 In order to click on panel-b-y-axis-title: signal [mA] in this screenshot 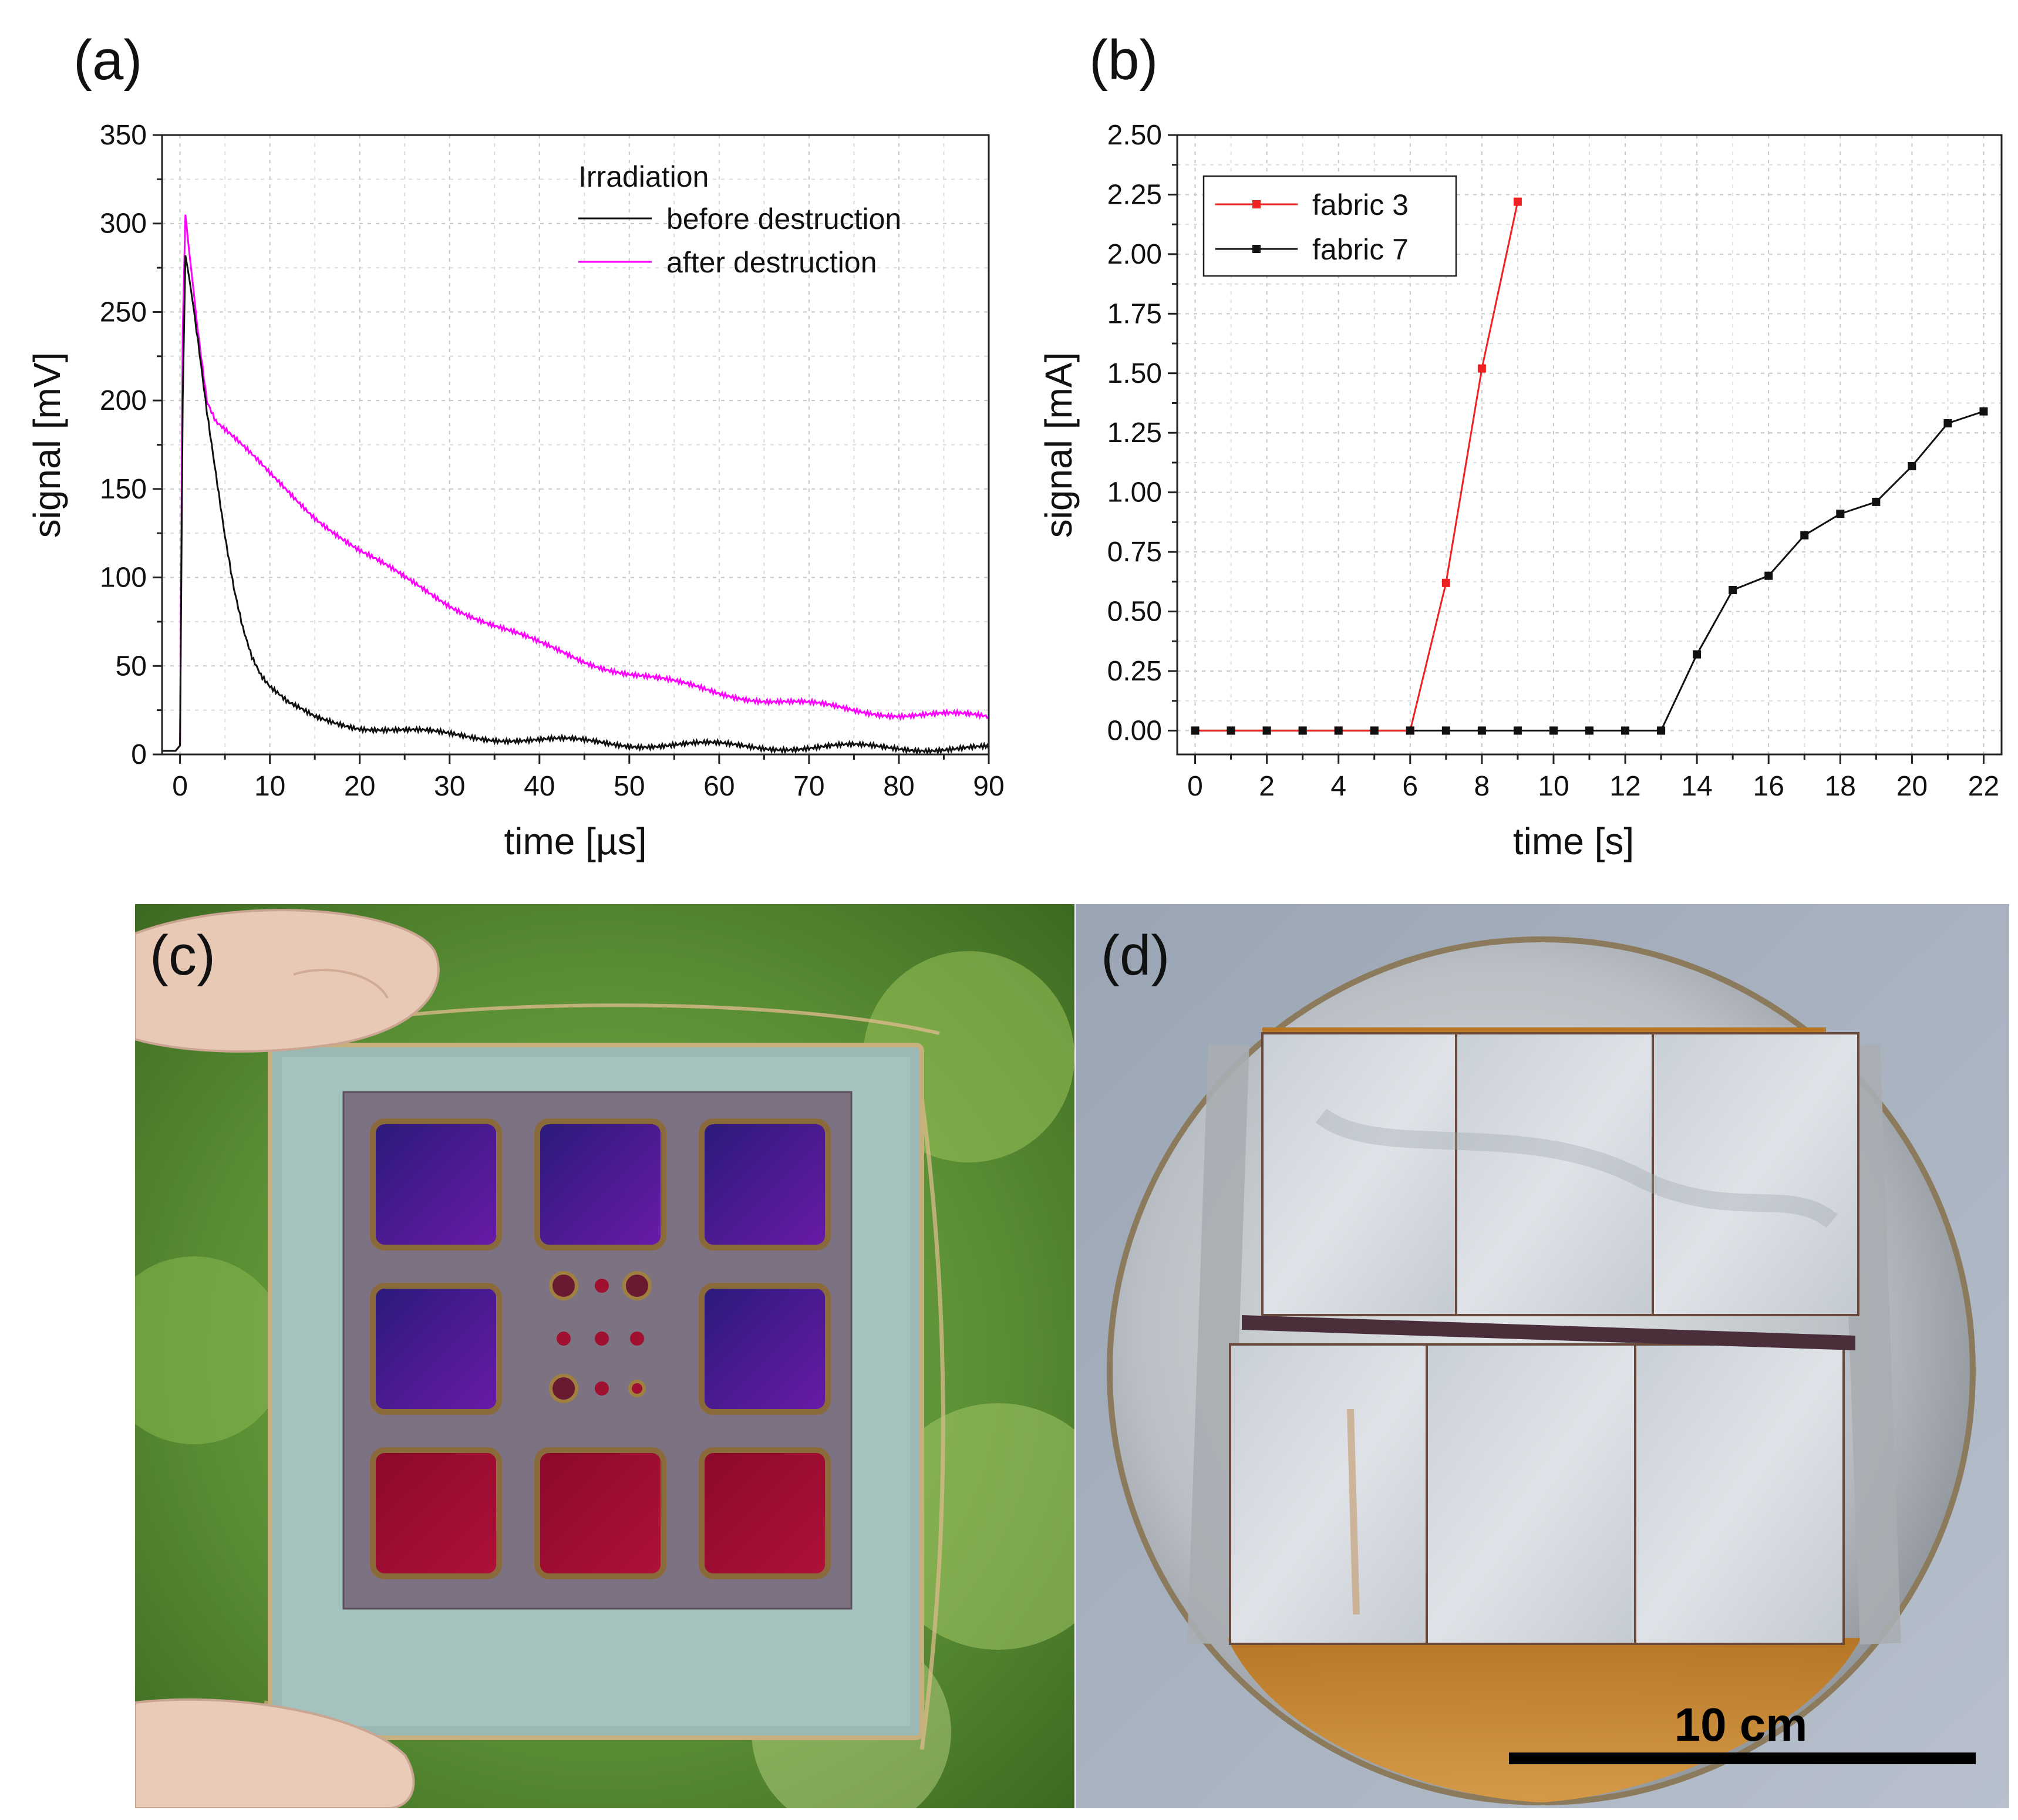, I will do `click(1058, 445)`.